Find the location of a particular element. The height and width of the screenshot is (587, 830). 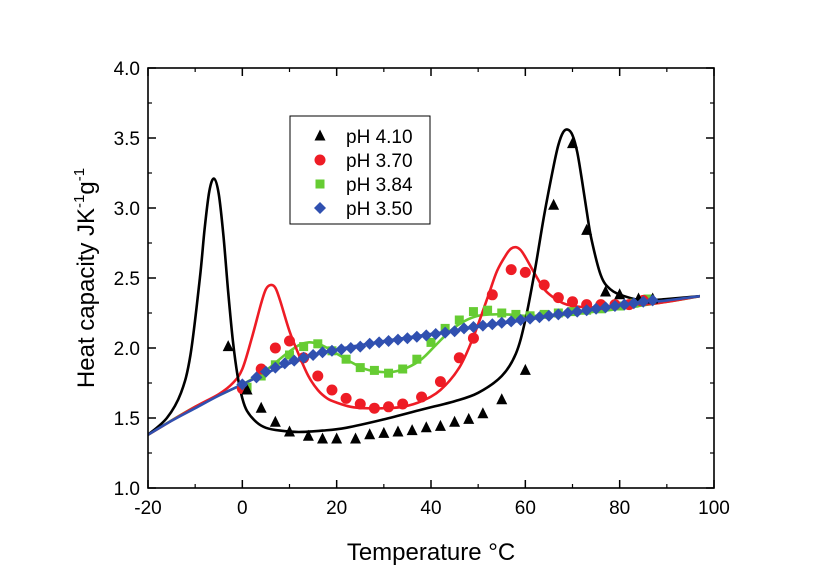

y-tick-label: 2.5 is located at coordinates (127, 279).